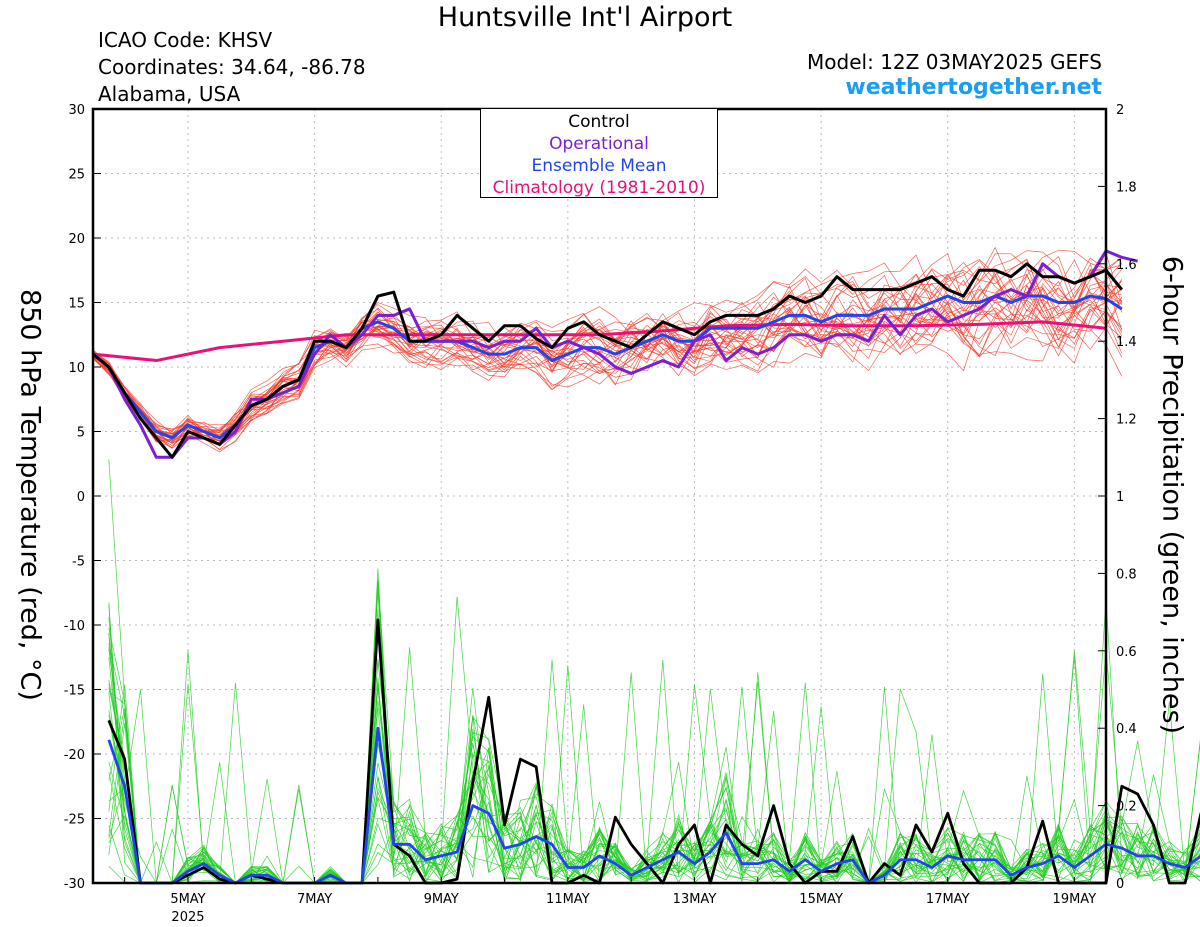 This screenshot has height=927, width=1200. Describe the element at coordinates (81, 433) in the screenshot. I see `y-tick-label: 5` at that location.